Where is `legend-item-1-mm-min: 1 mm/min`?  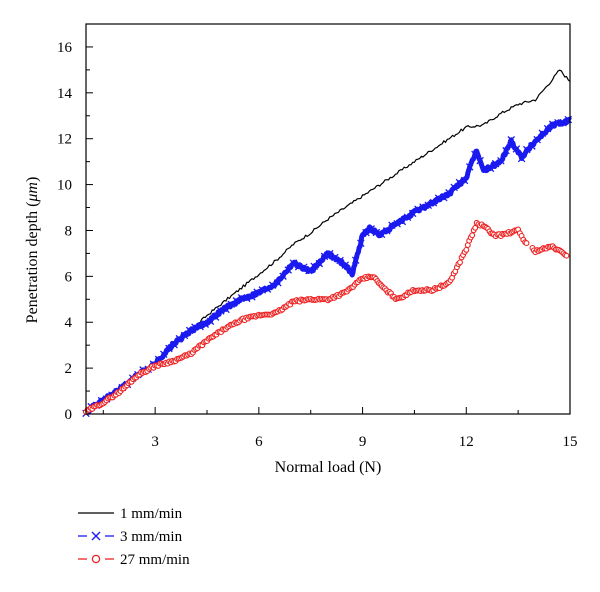
legend-item-1-mm-min: 1 mm/min is located at coordinates (130, 514).